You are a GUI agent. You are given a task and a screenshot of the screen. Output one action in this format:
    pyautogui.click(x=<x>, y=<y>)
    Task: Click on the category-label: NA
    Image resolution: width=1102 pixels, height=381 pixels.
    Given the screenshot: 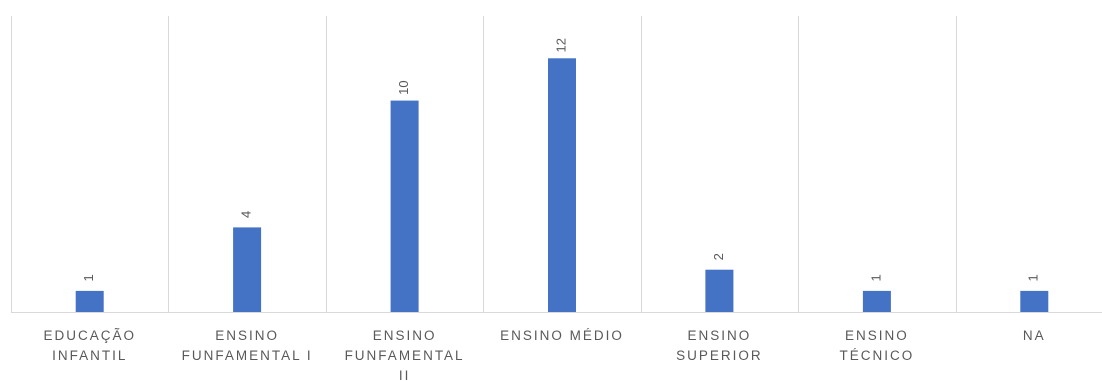 What is the action you would take?
    pyautogui.click(x=1034, y=335)
    